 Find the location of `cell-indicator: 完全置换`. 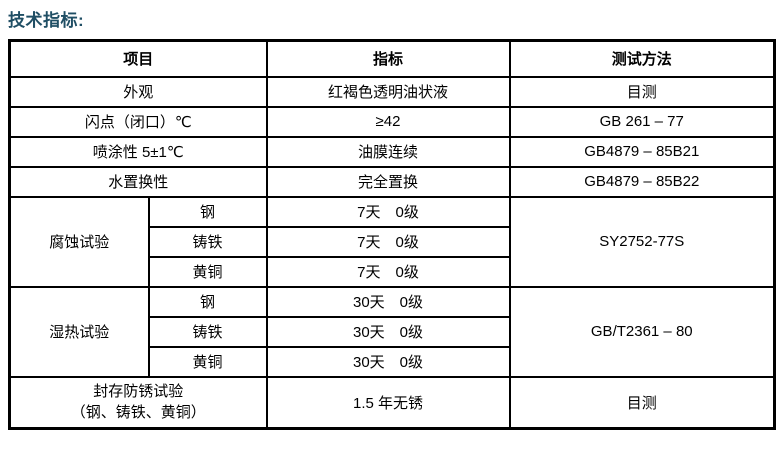

cell-indicator: 完全置换 is located at coordinates (388, 181).